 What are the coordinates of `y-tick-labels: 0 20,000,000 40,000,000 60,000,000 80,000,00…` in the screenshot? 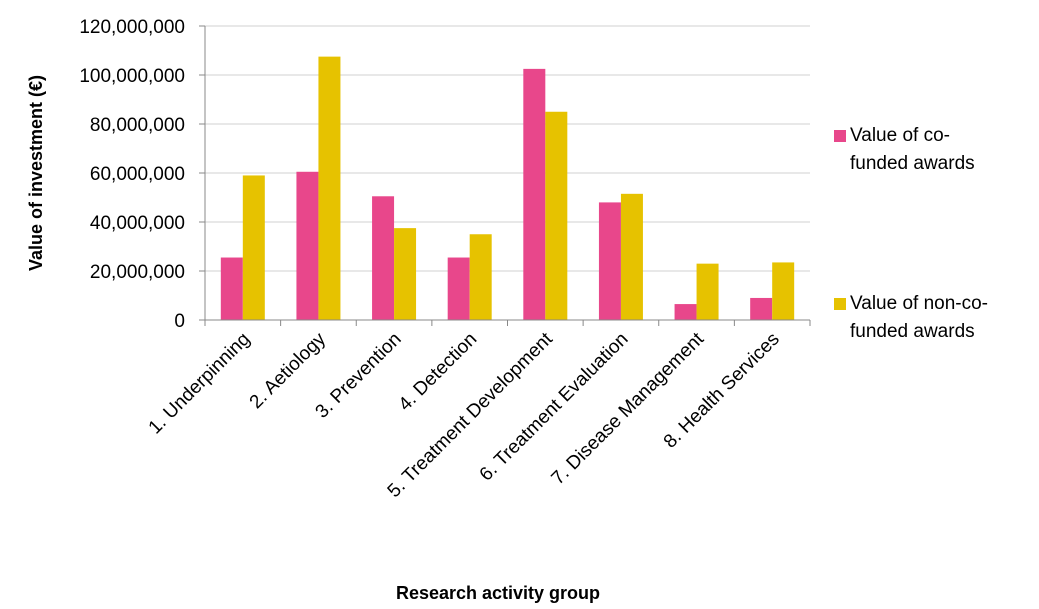 It's located at (132, 174).